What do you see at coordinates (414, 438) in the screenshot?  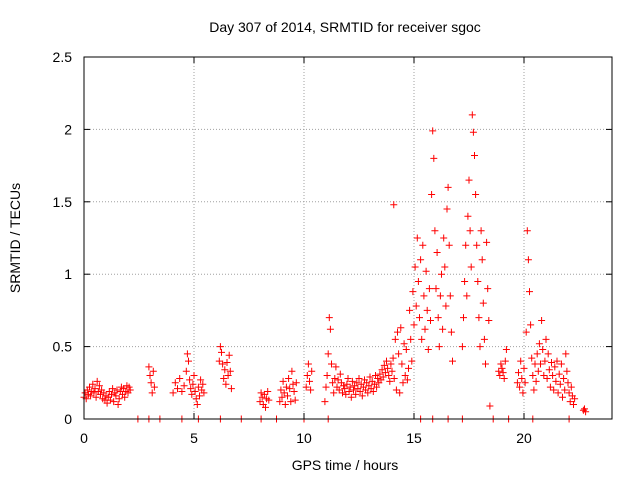 I see `x-tick-label: 15` at bounding box center [414, 438].